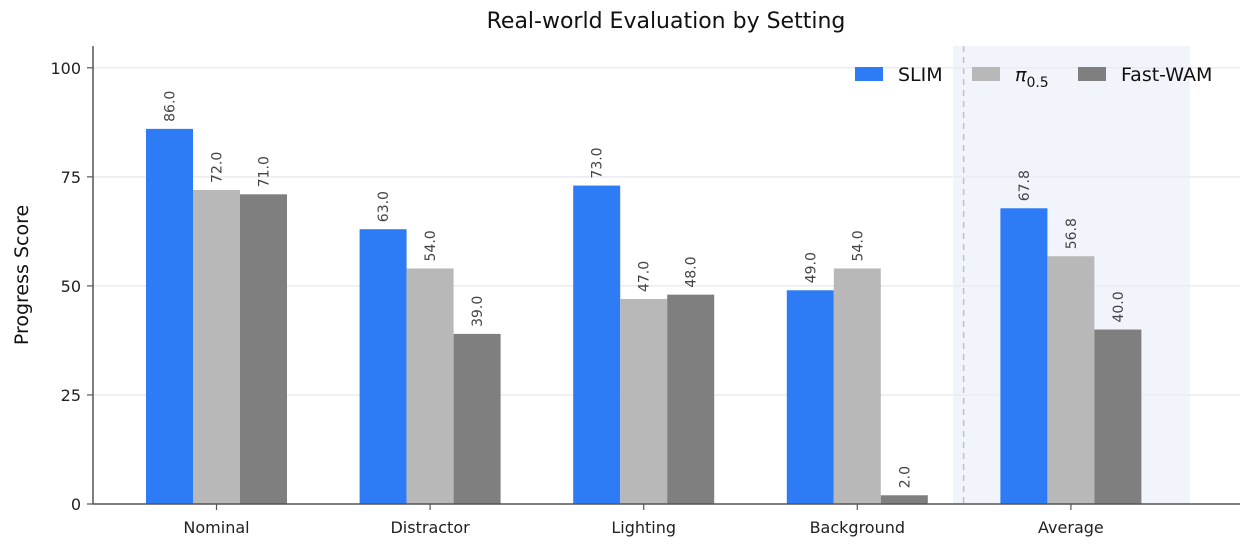 Image resolution: width=1249 pixels, height=550 pixels. I want to click on data-label: 67.8, so click(1025, 185).